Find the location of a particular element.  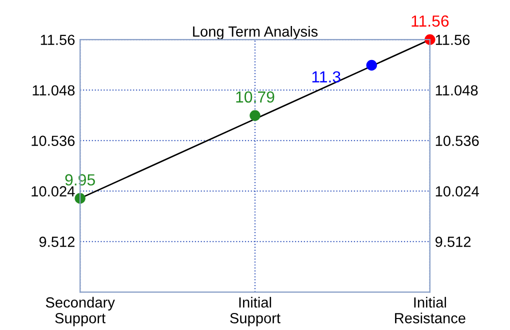

y-tick-label: 11.56 is located at coordinates (57, 40).